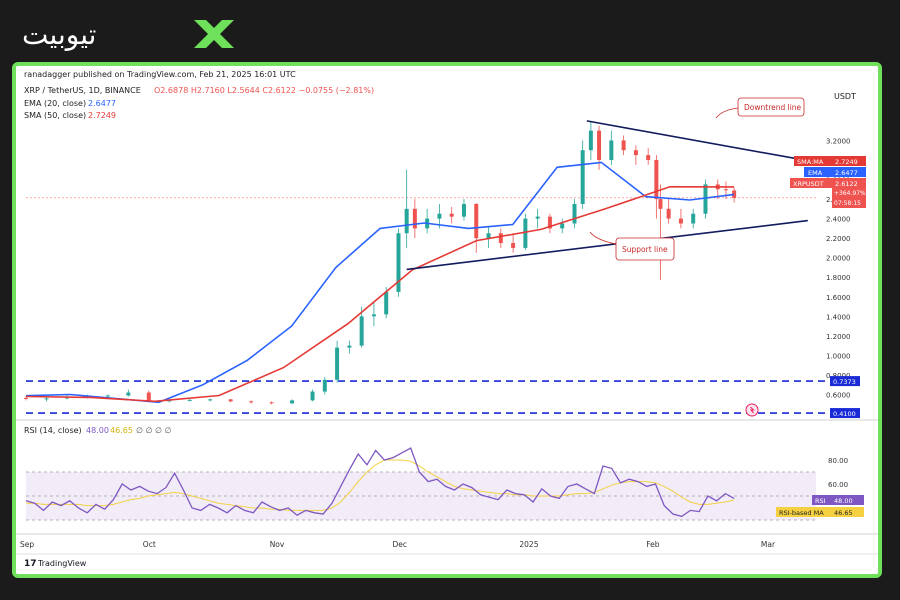 The image size is (900, 600). I want to click on last-tag-countdown: 07:58:15, so click(847, 203).